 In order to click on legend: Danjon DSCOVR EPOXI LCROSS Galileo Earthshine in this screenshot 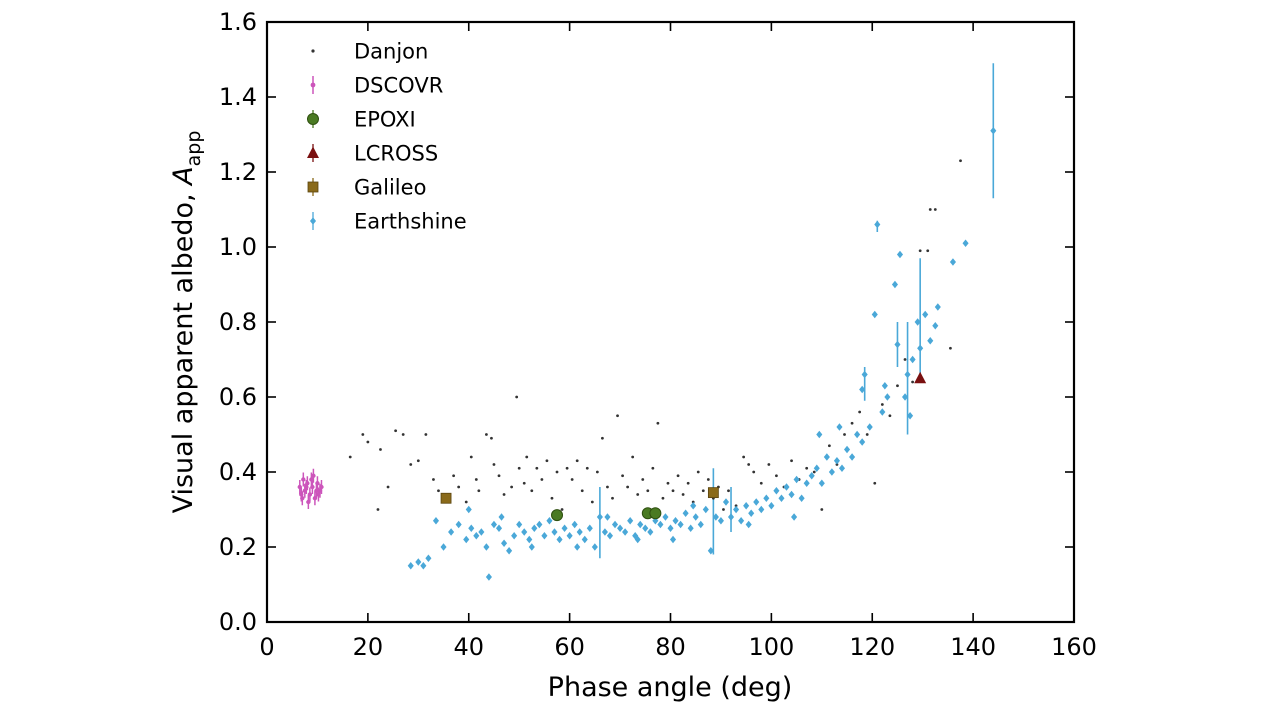, I will do `click(387, 137)`.